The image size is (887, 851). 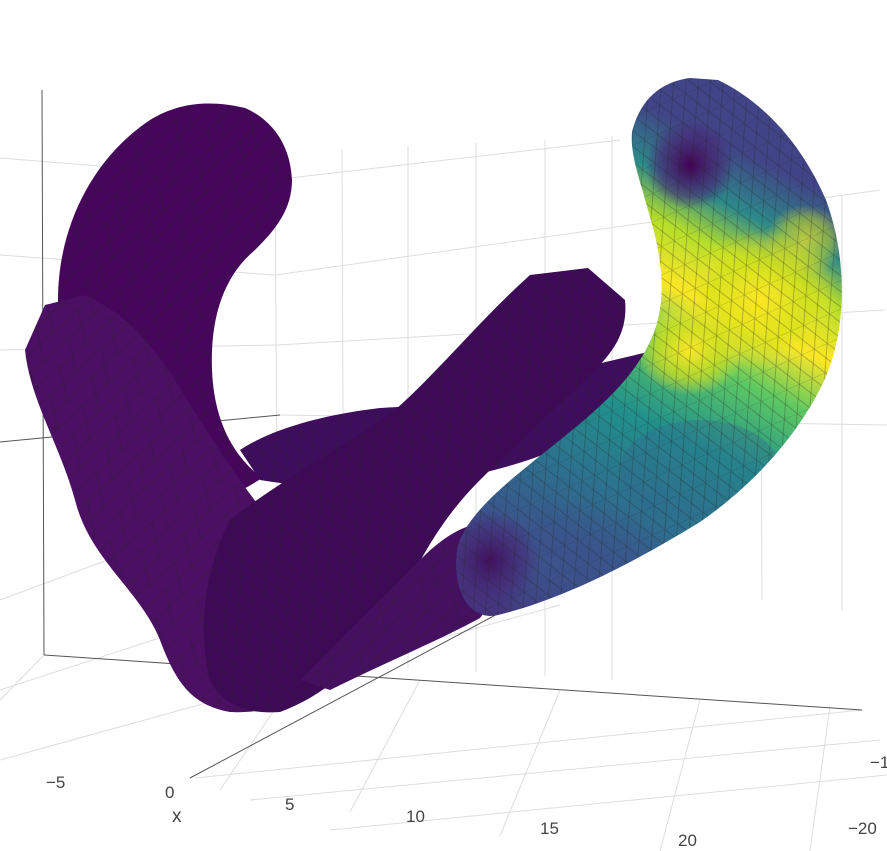 What do you see at coordinates (169, 792) in the screenshot?
I see `x-tick-label: 0` at bounding box center [169, 792].